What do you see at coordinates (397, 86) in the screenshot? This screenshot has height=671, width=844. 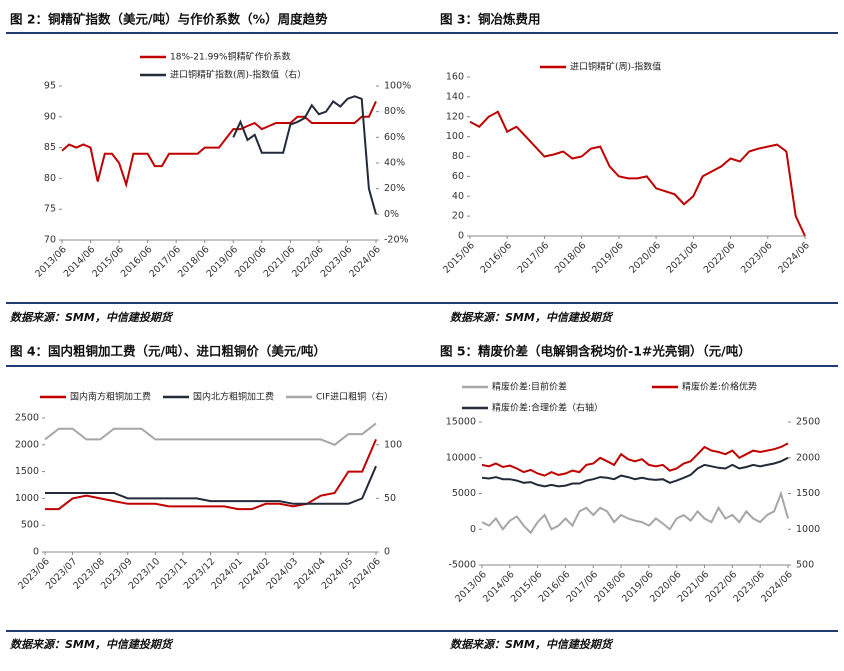 I see `y2-tick-label: 100%` at bounding box center [397, 86].